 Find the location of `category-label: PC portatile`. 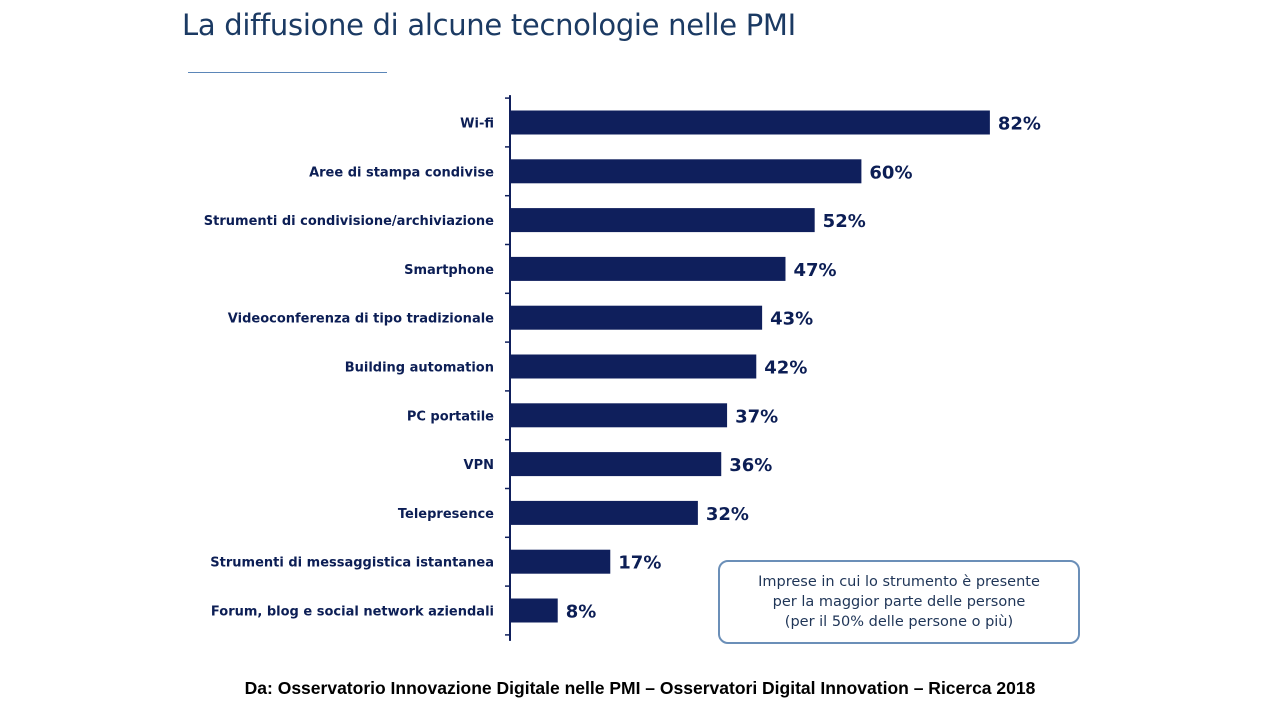

category-label: PC portatile is located at coordinates (450, 416).